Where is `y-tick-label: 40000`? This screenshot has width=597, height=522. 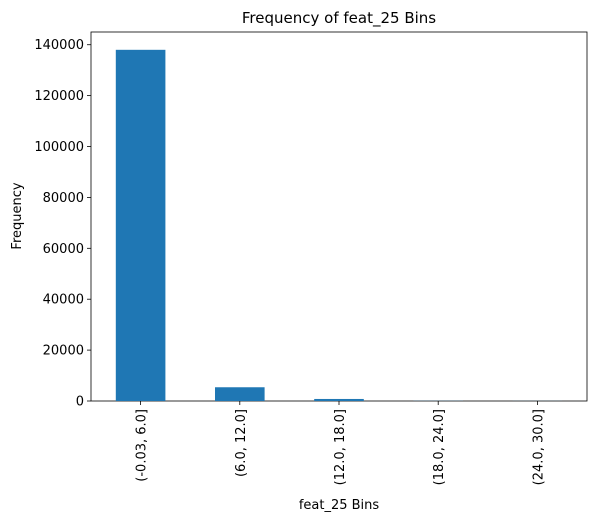
y-tick-label: 40000 is located at coordinates (63, 300).